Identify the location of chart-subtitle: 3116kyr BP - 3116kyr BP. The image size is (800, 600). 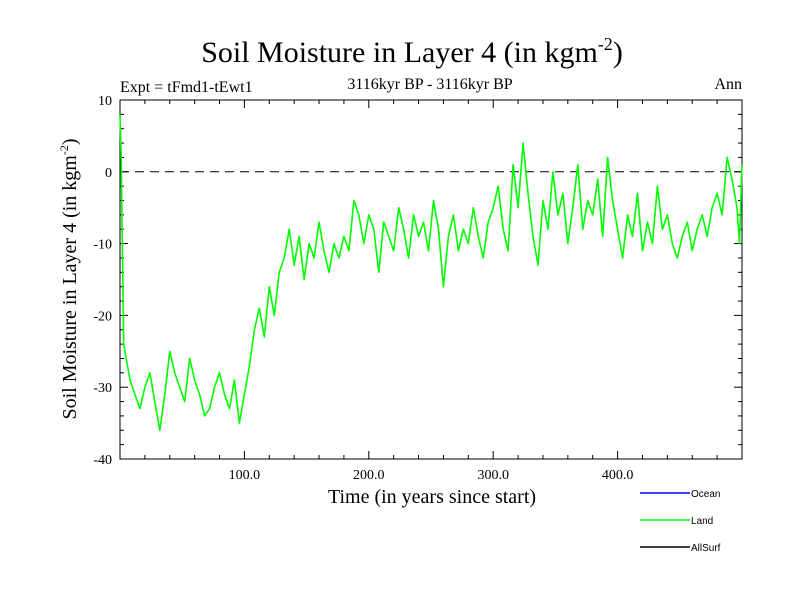
(429, 84).